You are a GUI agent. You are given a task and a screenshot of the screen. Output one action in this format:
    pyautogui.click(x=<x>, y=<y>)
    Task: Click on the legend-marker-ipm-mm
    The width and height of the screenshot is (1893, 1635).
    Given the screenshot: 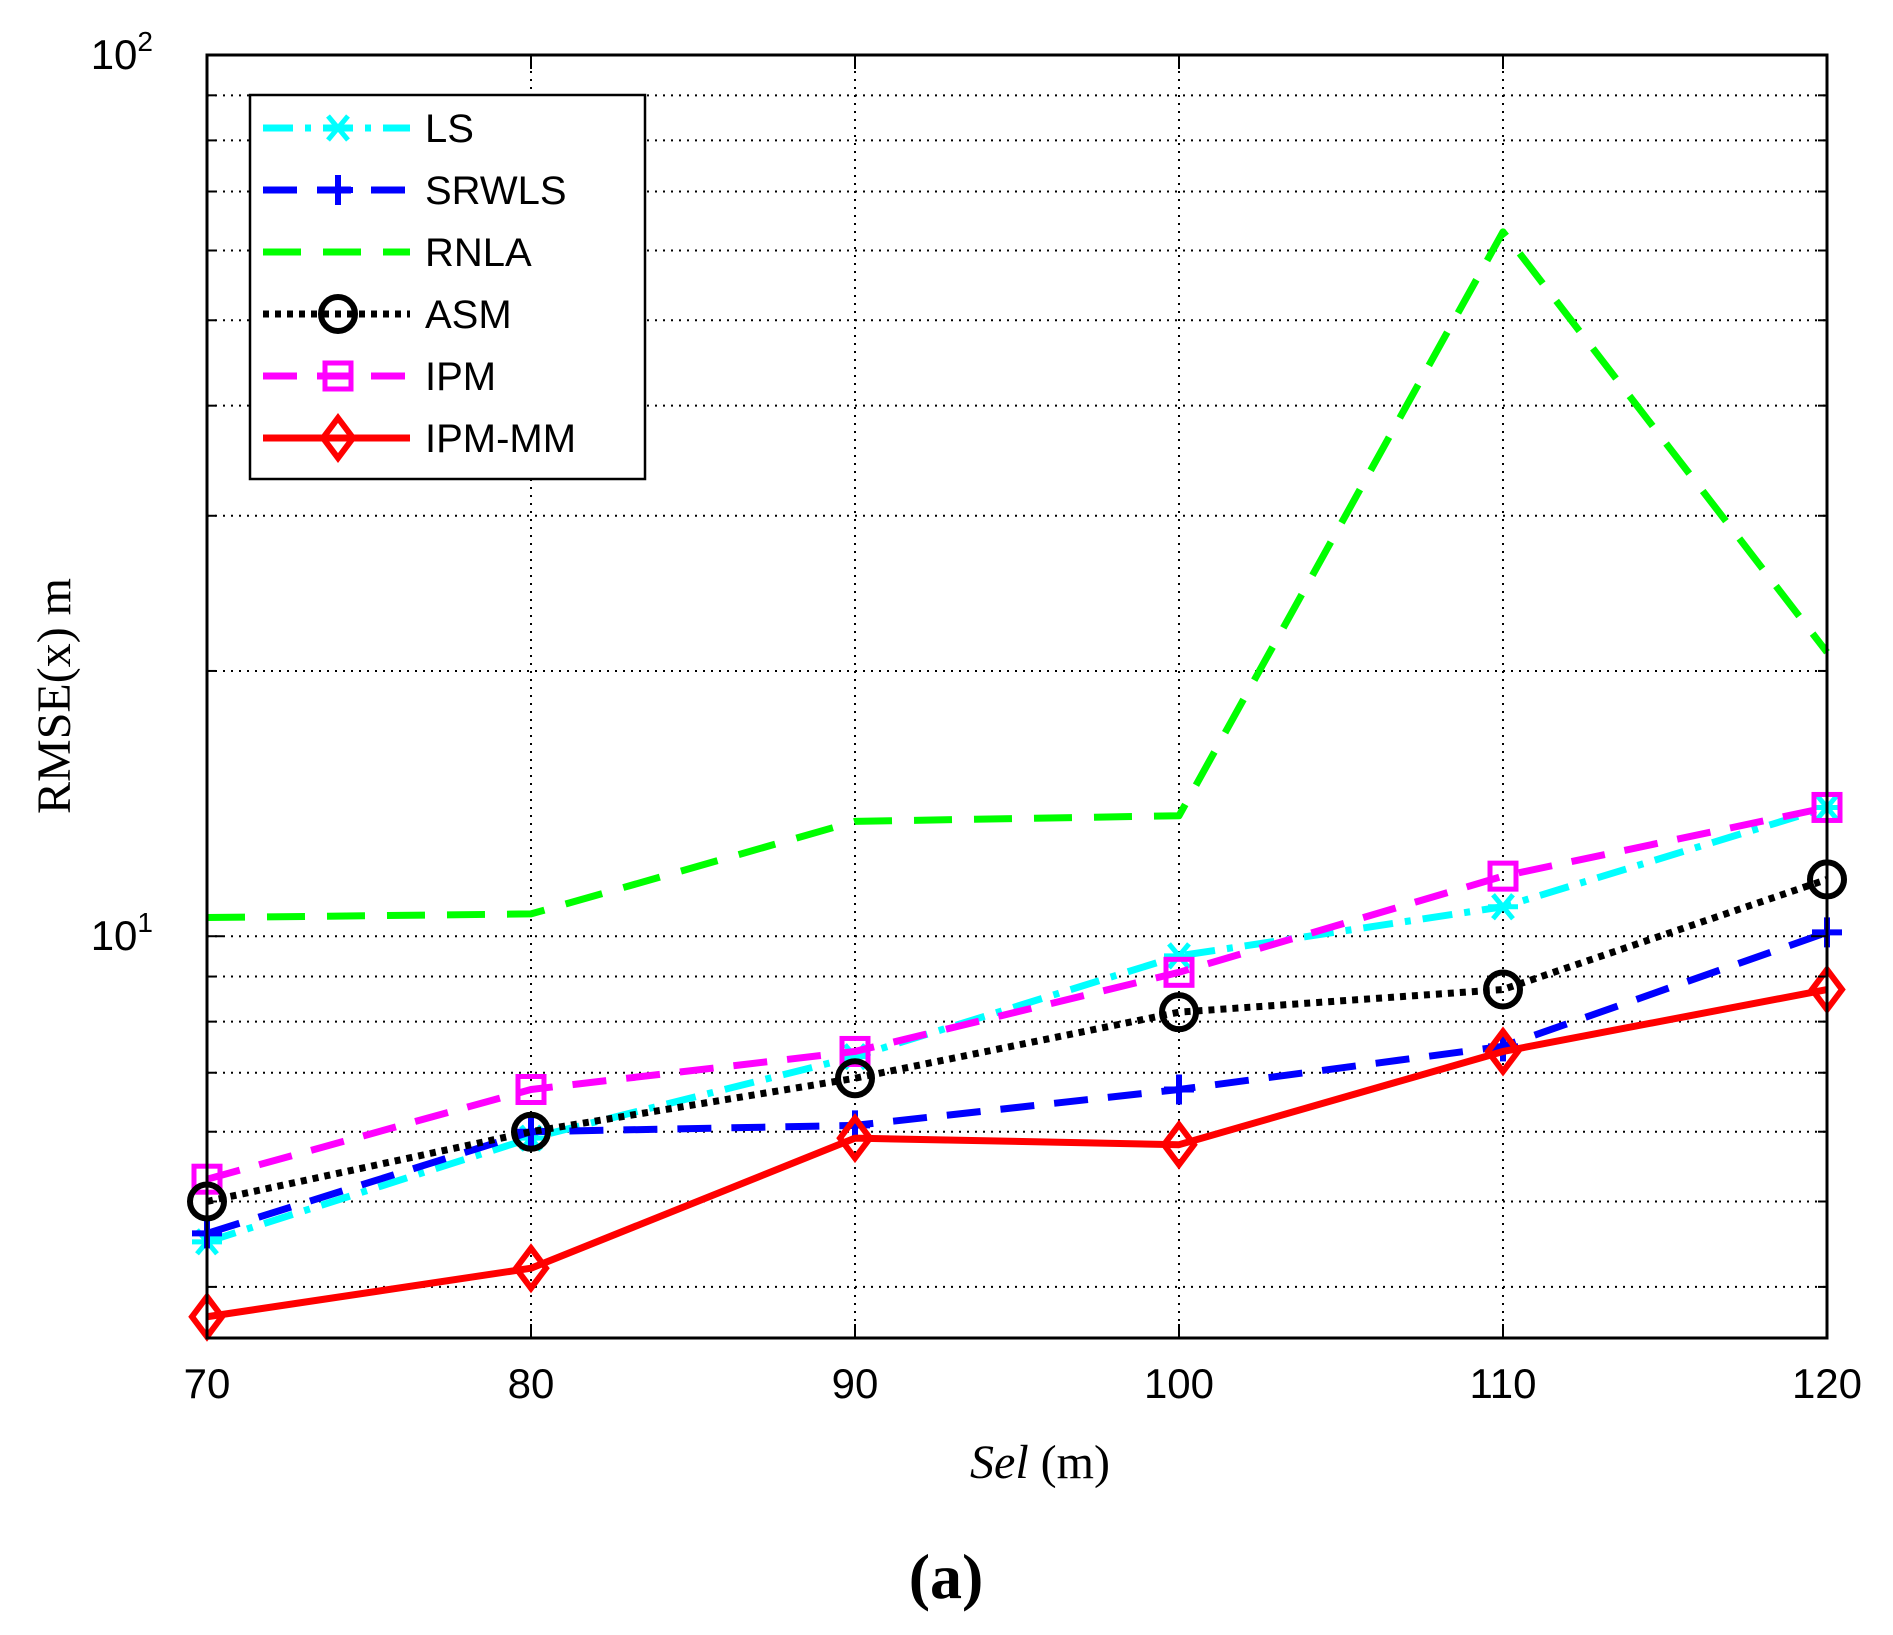 What is the action you would take?
    pyautogui.click(x=338, y=438)
    